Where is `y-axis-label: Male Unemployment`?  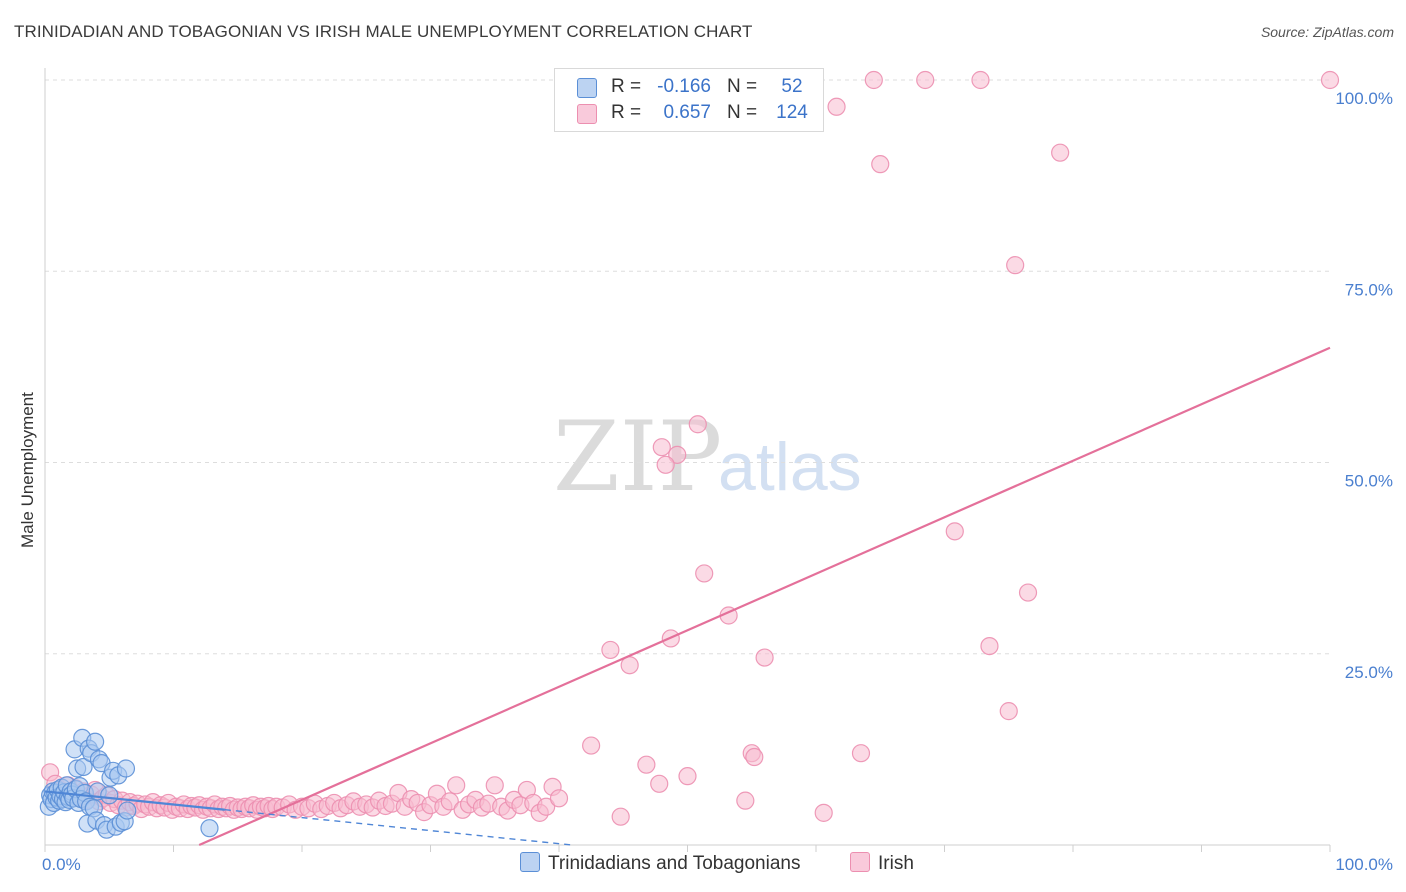 y-axis-label: Male Unemployment is located at coordinates (27, 470).